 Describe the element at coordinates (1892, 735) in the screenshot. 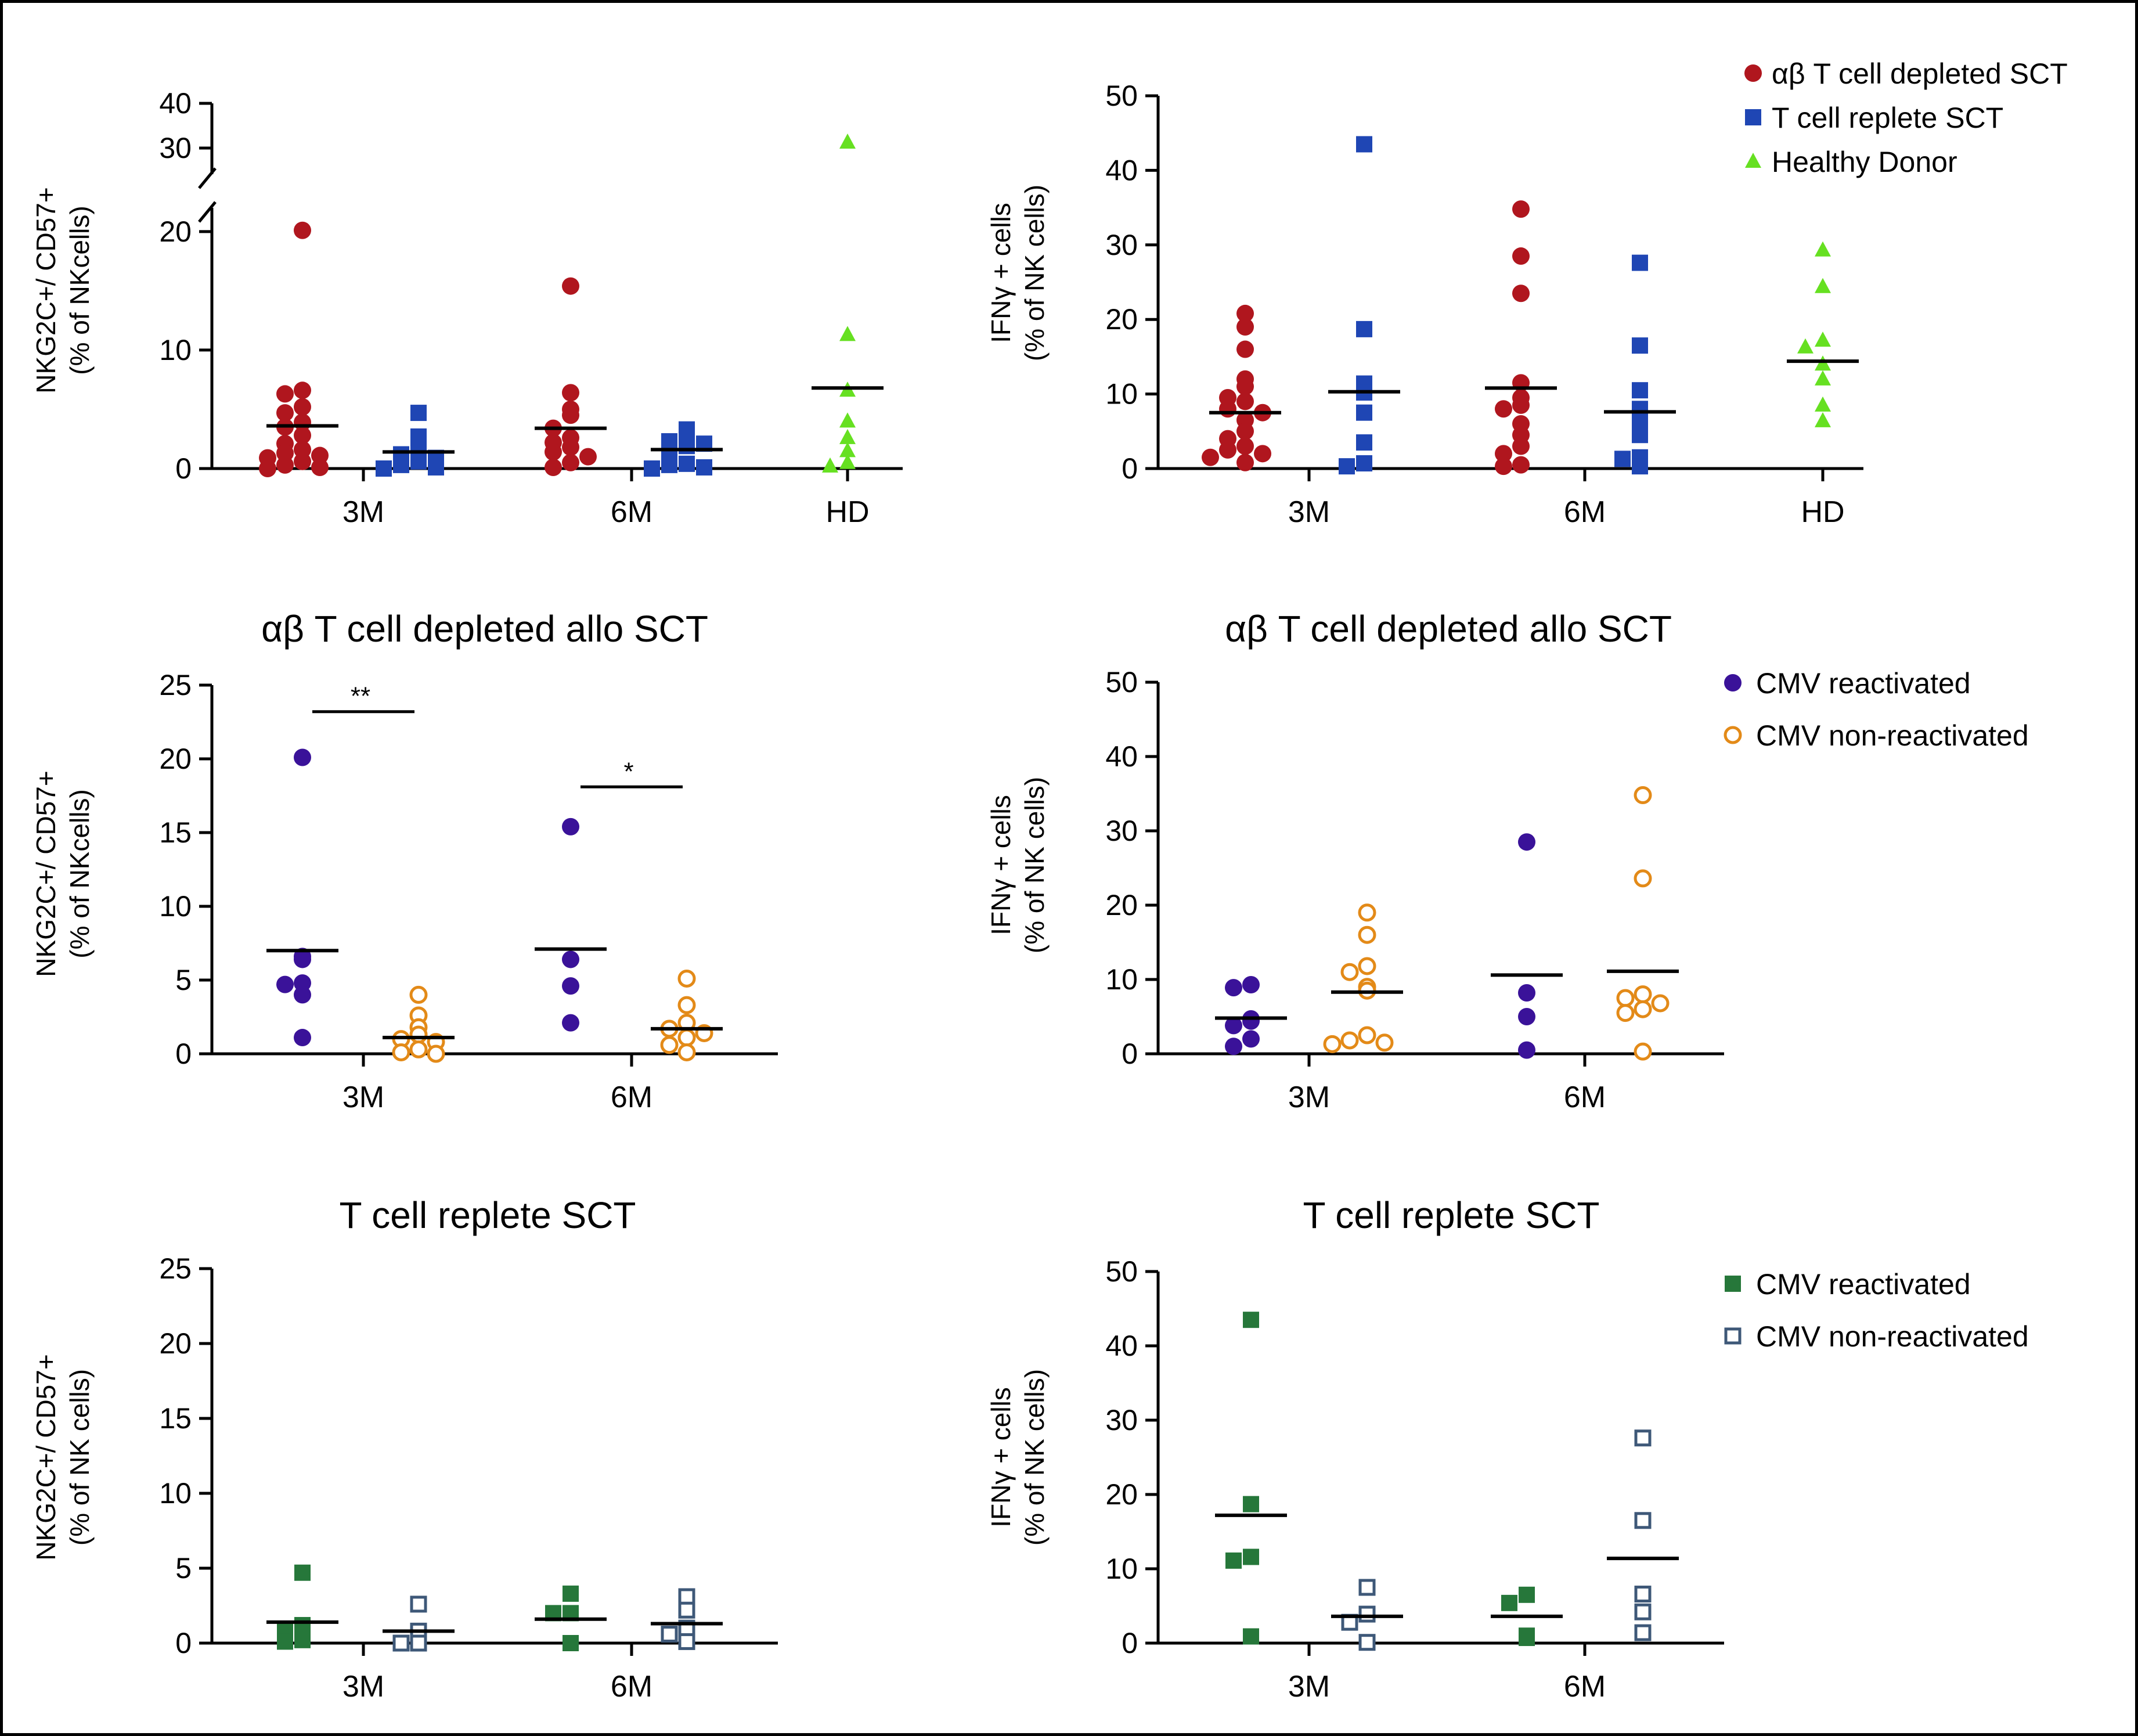

I see `legend-label: CMV non-reactivated` at that location.